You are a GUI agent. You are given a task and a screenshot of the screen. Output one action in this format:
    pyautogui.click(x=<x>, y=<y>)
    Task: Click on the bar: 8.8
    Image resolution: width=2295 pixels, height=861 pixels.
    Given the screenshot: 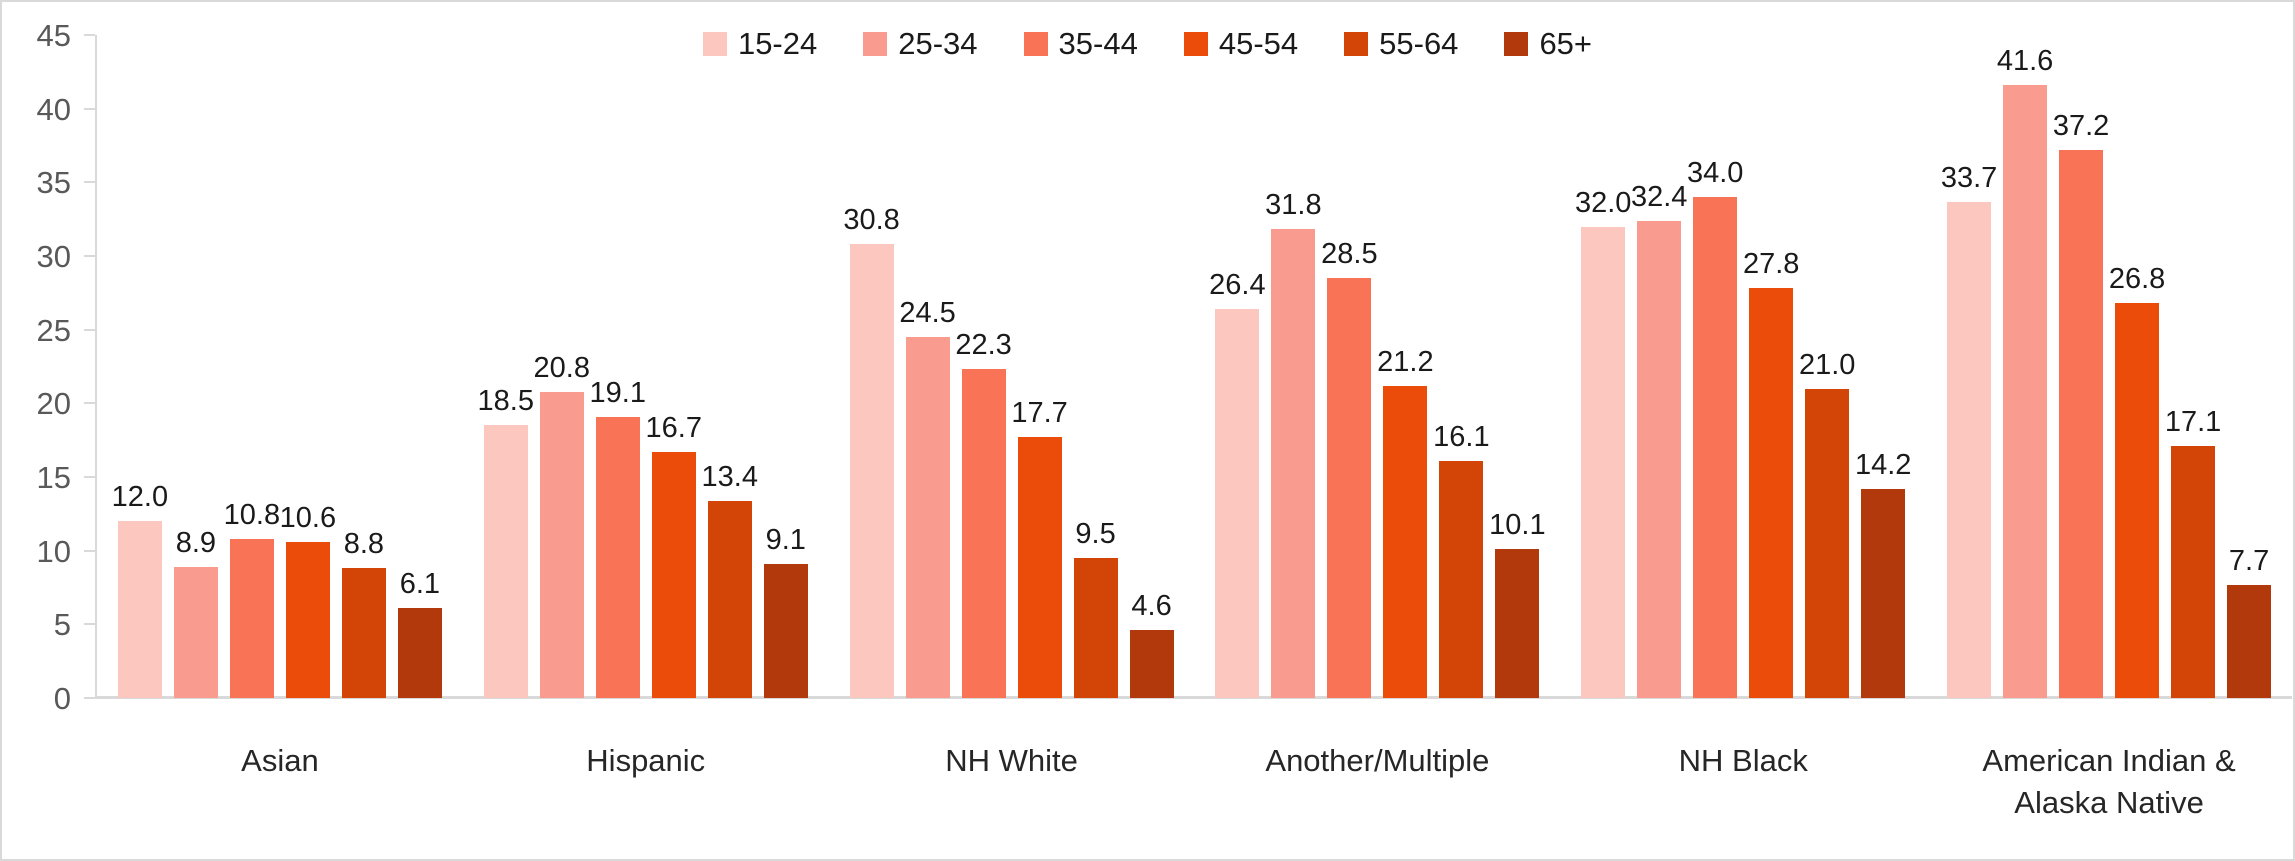 What is the action you would take?
    pyautogui.click(x=363, y=614)
    